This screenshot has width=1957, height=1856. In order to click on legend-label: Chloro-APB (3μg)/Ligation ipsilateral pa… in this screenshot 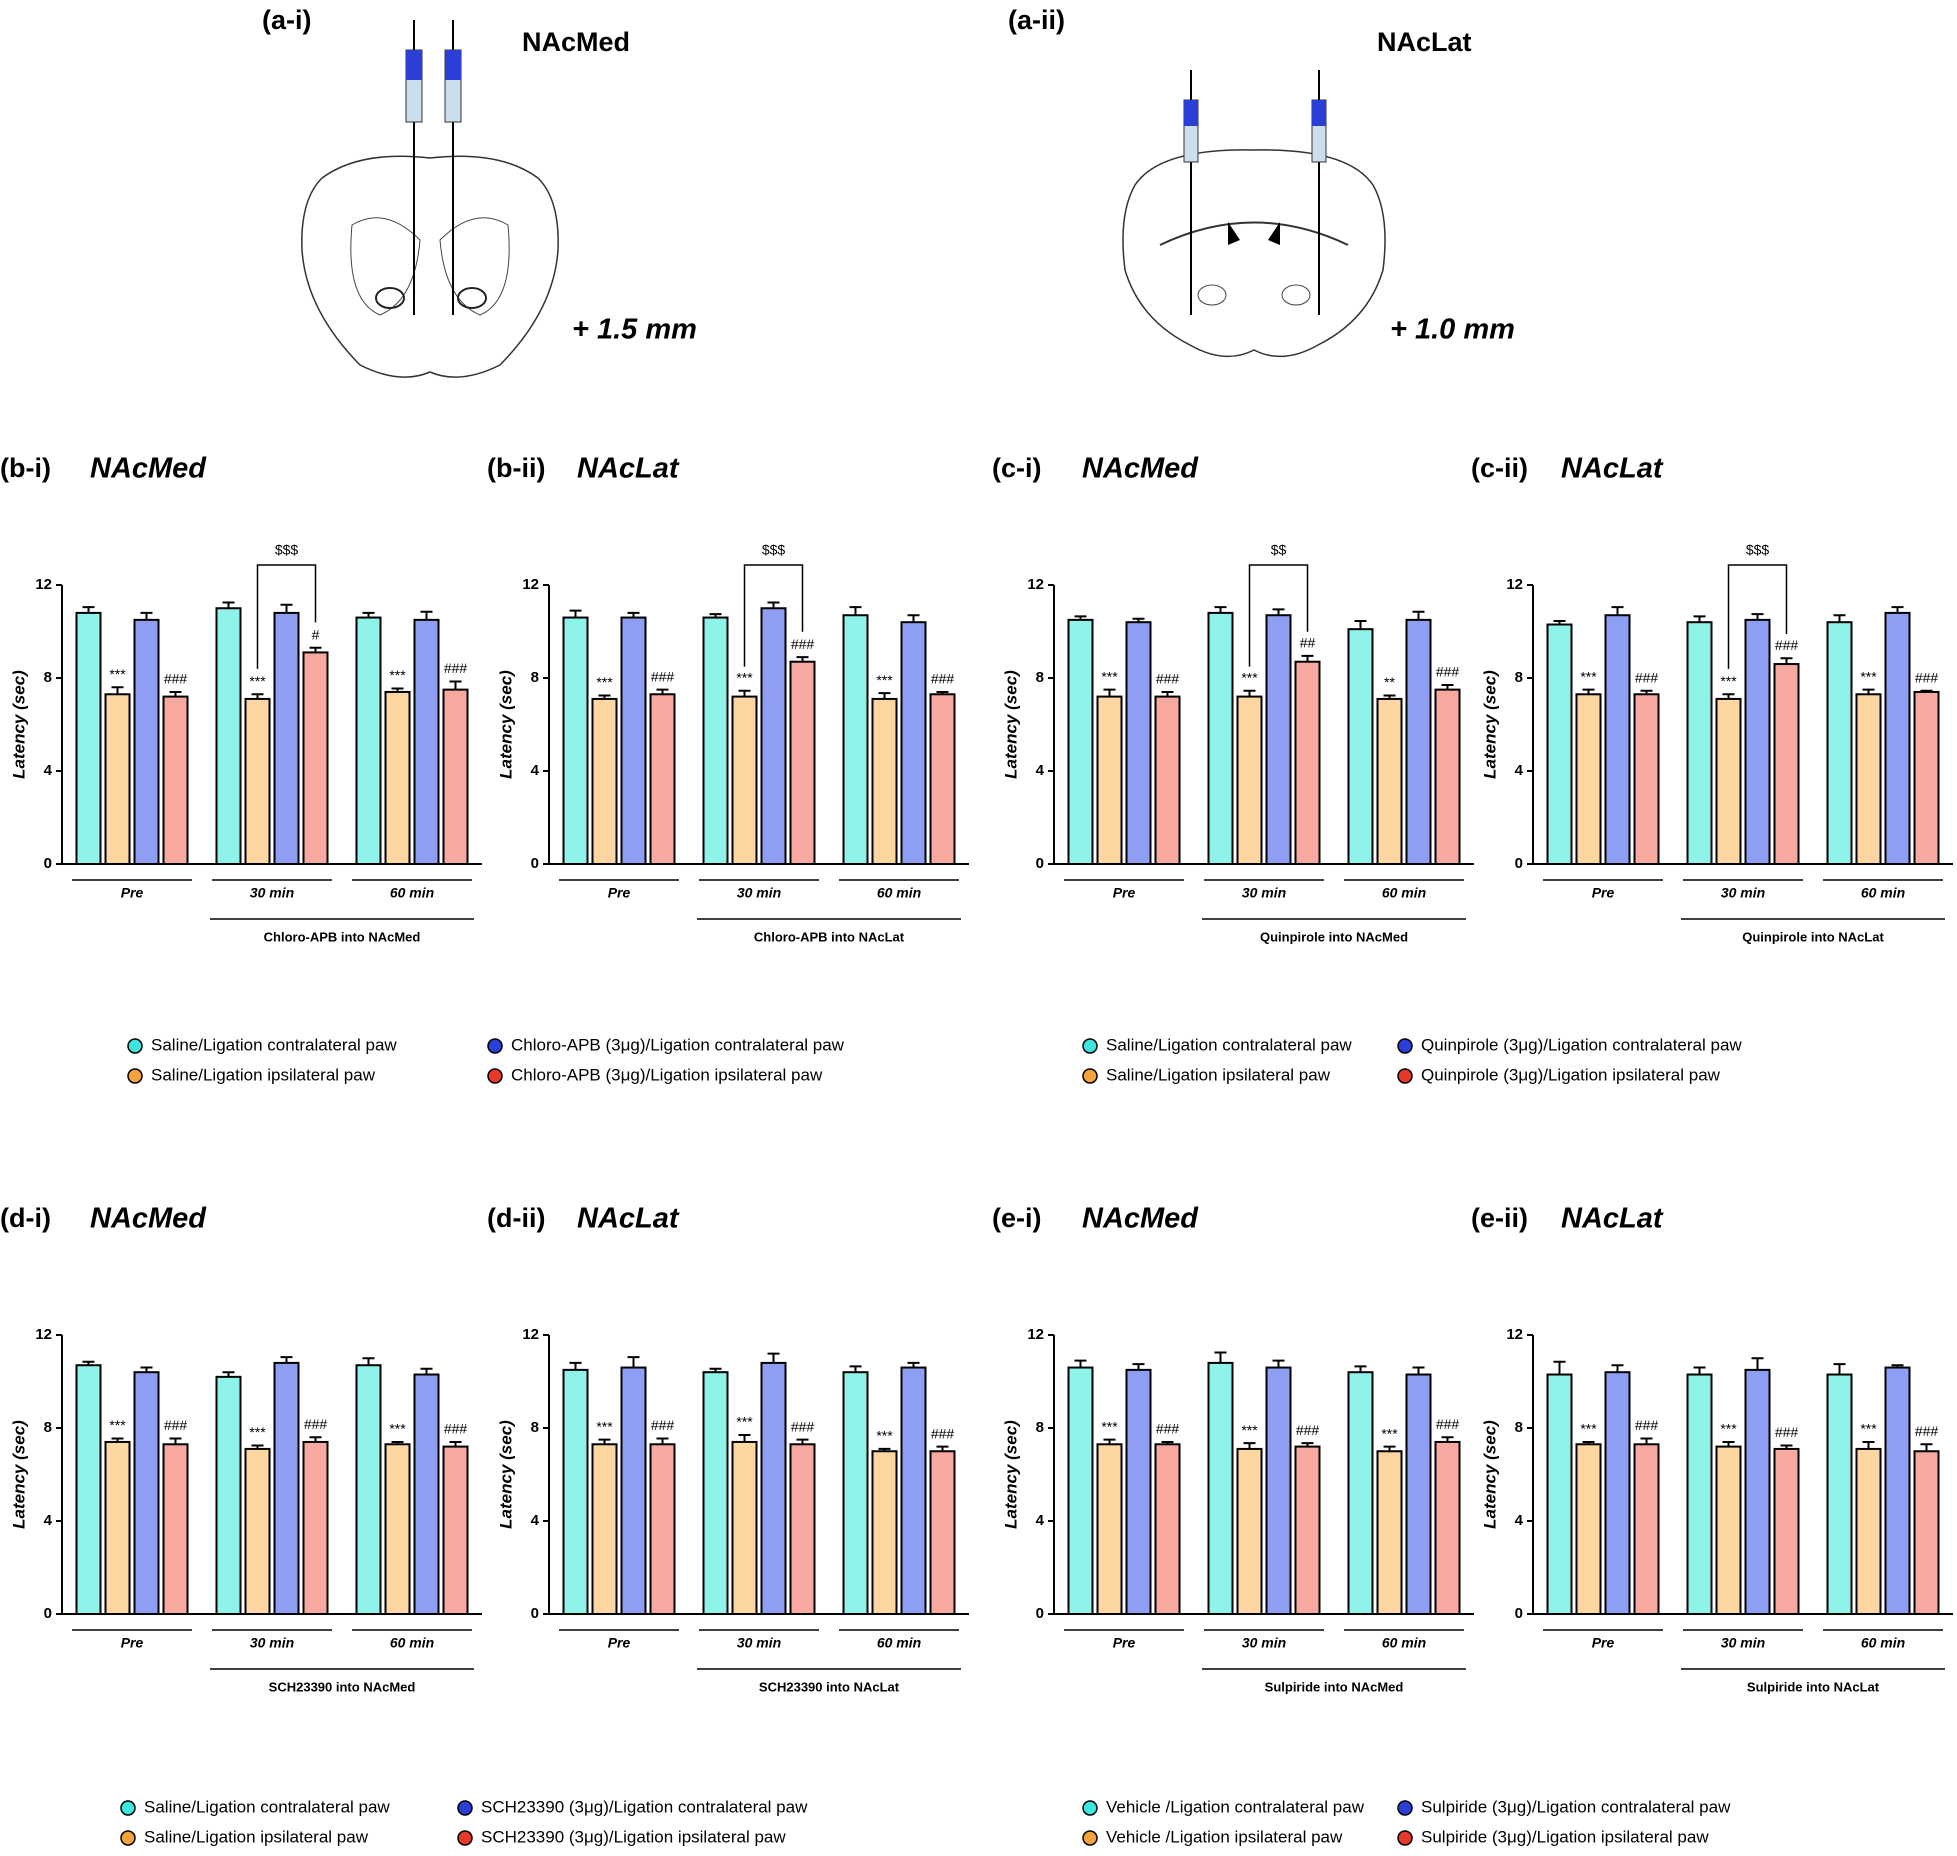, I will do `click(667, 1074)`.